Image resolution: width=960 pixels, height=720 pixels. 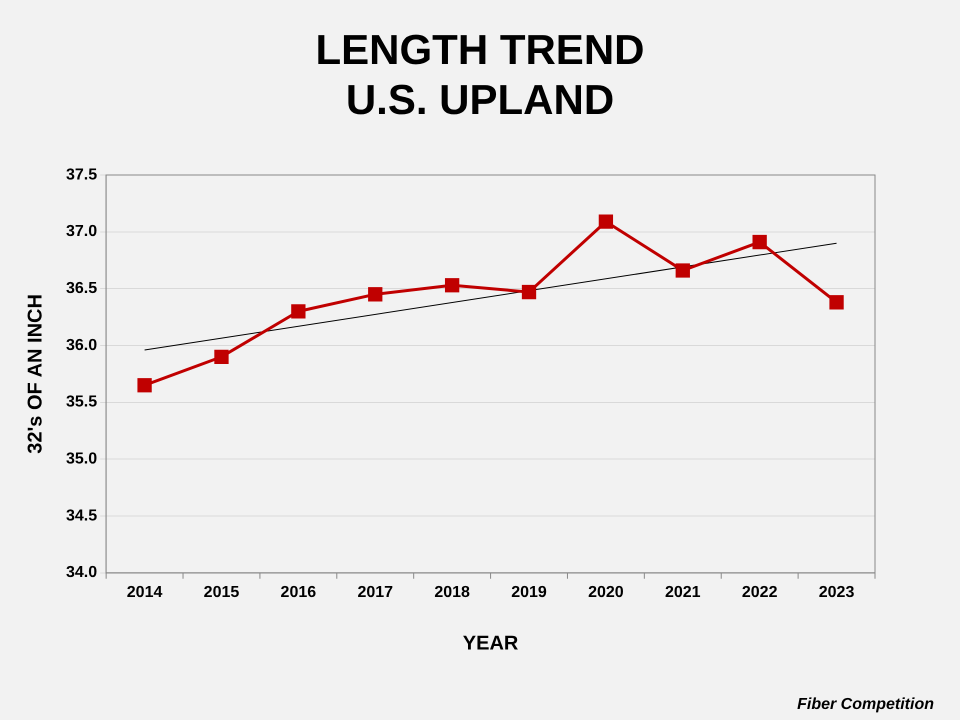 I want to click on x-tick-label: 2022, so click(x=760, y=592).